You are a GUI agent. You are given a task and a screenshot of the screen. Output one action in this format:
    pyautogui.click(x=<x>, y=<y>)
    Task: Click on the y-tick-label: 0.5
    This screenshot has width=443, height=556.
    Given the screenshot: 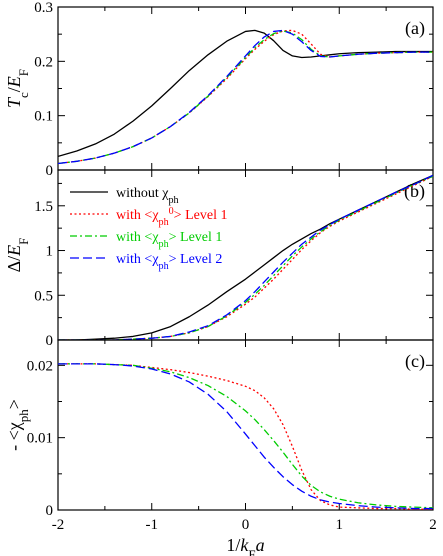 What is the action you would take?
    pyautogui.click(x=43, y=296)
    